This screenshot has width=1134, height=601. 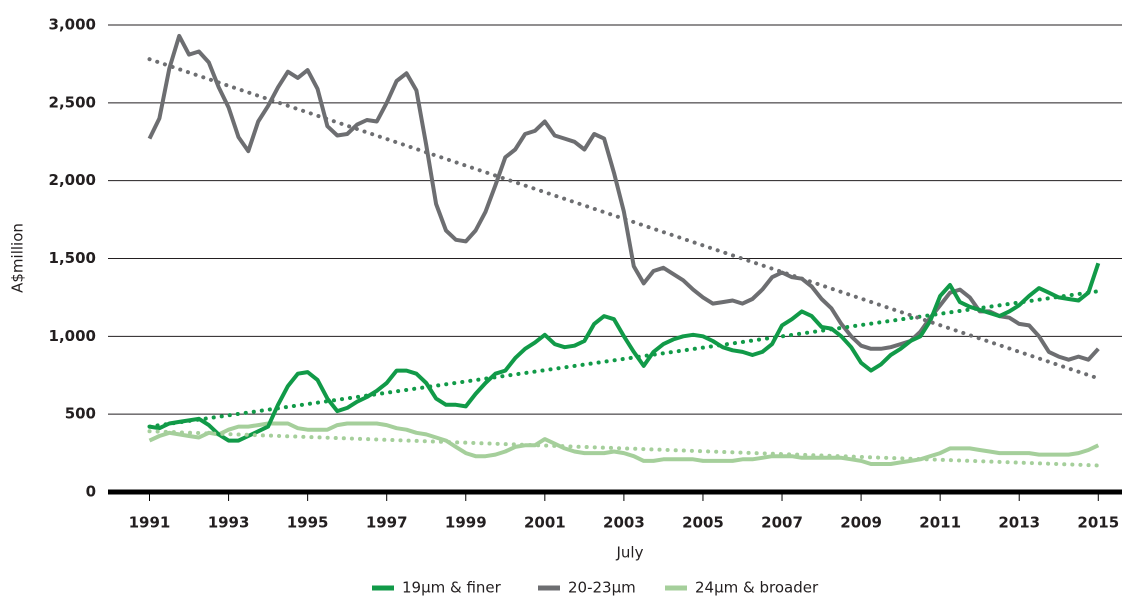 What do you see at coordinates (630, 553) in the screenshot?
I see `x-axis-title: July` at bounding box center [630, 553].